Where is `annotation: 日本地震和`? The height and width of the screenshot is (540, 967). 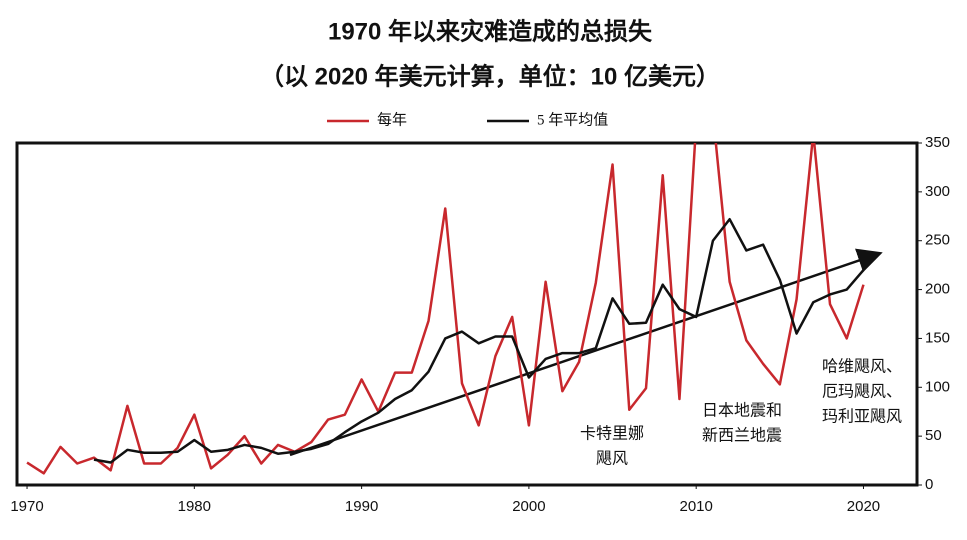 annotation: 日本地震和 is located at coordinates (742, 411).